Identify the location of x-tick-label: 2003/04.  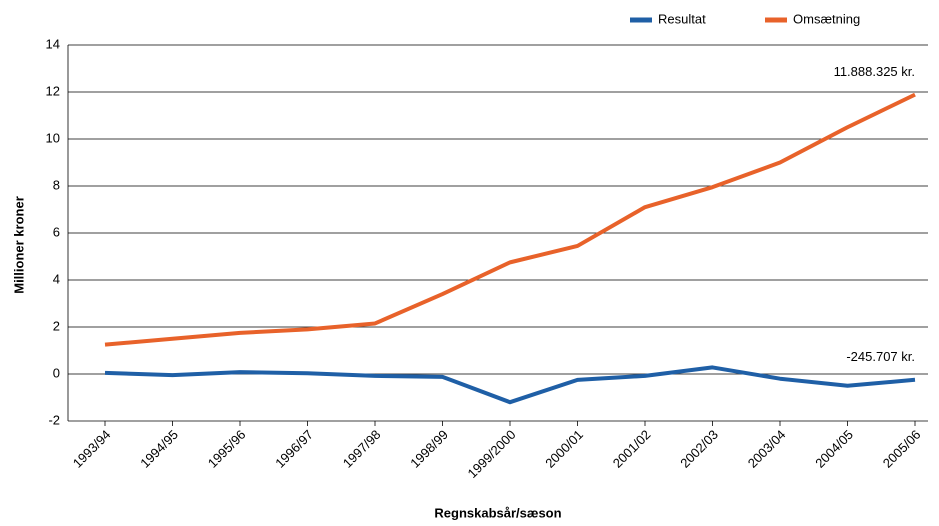
(767, 449).